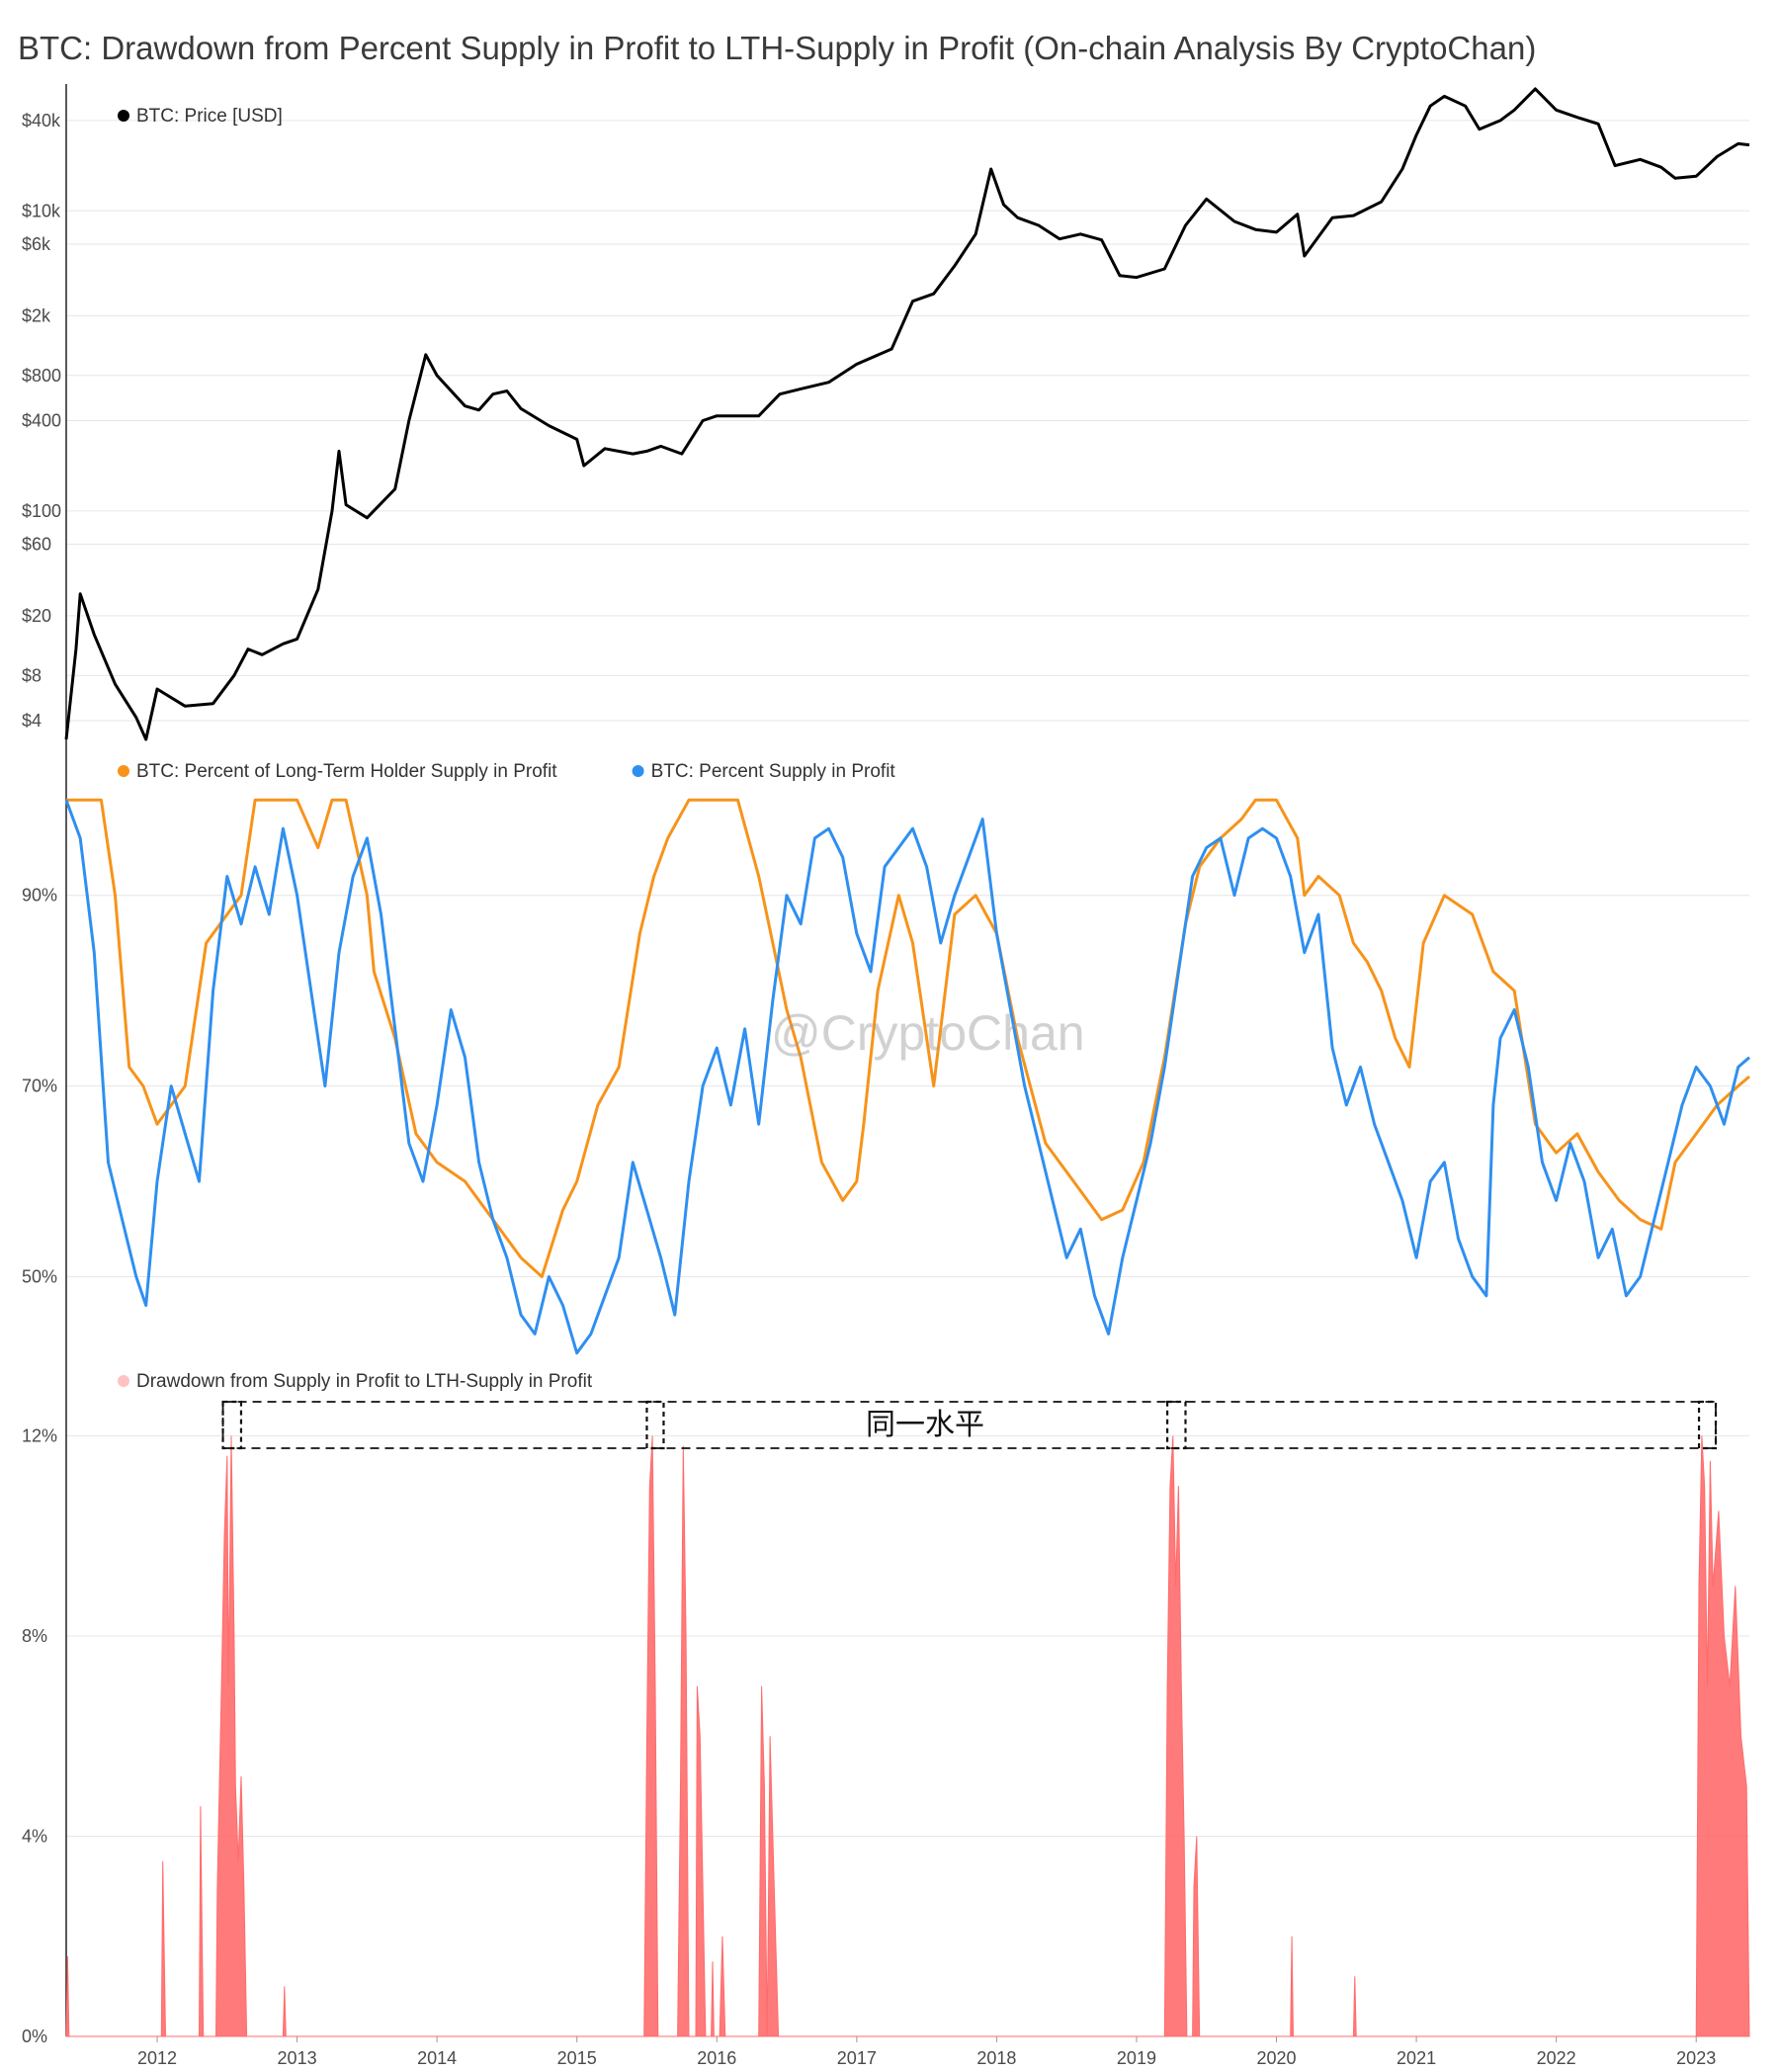  What do you see at coordinates (928, 1033) in the screenshot?
I see `watermark: @CryptoChan` at bounding box center [928, 1033].